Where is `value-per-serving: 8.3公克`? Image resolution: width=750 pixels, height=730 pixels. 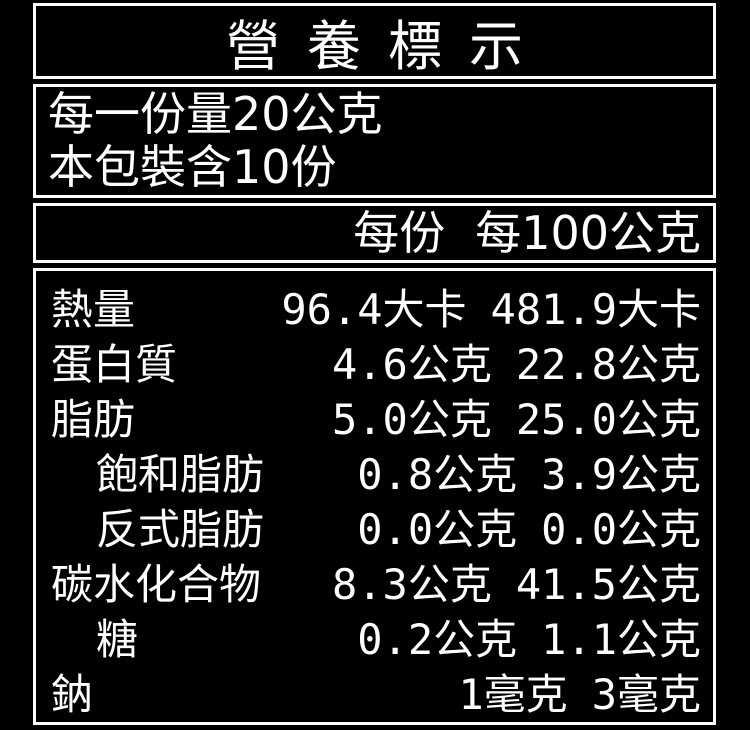 value-per-serving: 8.3公克 is located at coordinates (412, 584).